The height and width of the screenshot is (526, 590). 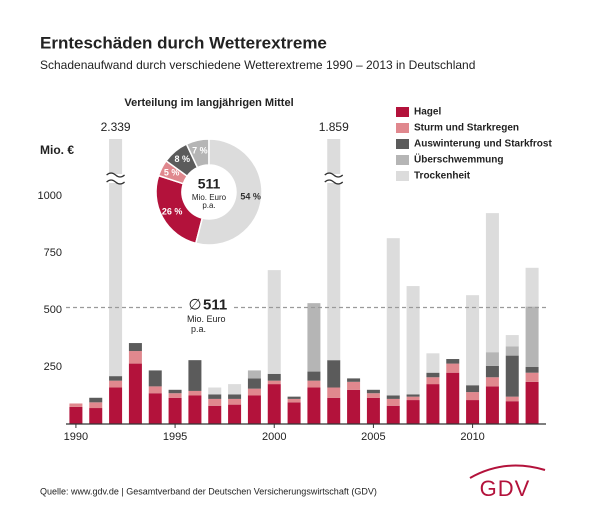 I want to click on x-tick-label: 2005, so click(x=373, y=437).